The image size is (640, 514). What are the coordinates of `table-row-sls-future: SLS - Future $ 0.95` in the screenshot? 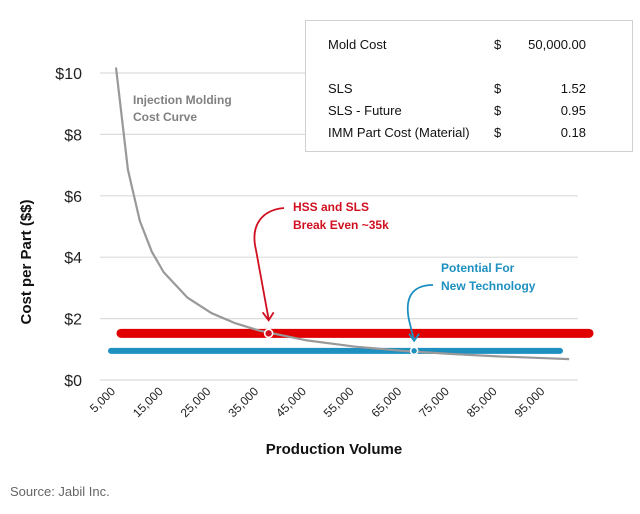 It's located at (457, 110).